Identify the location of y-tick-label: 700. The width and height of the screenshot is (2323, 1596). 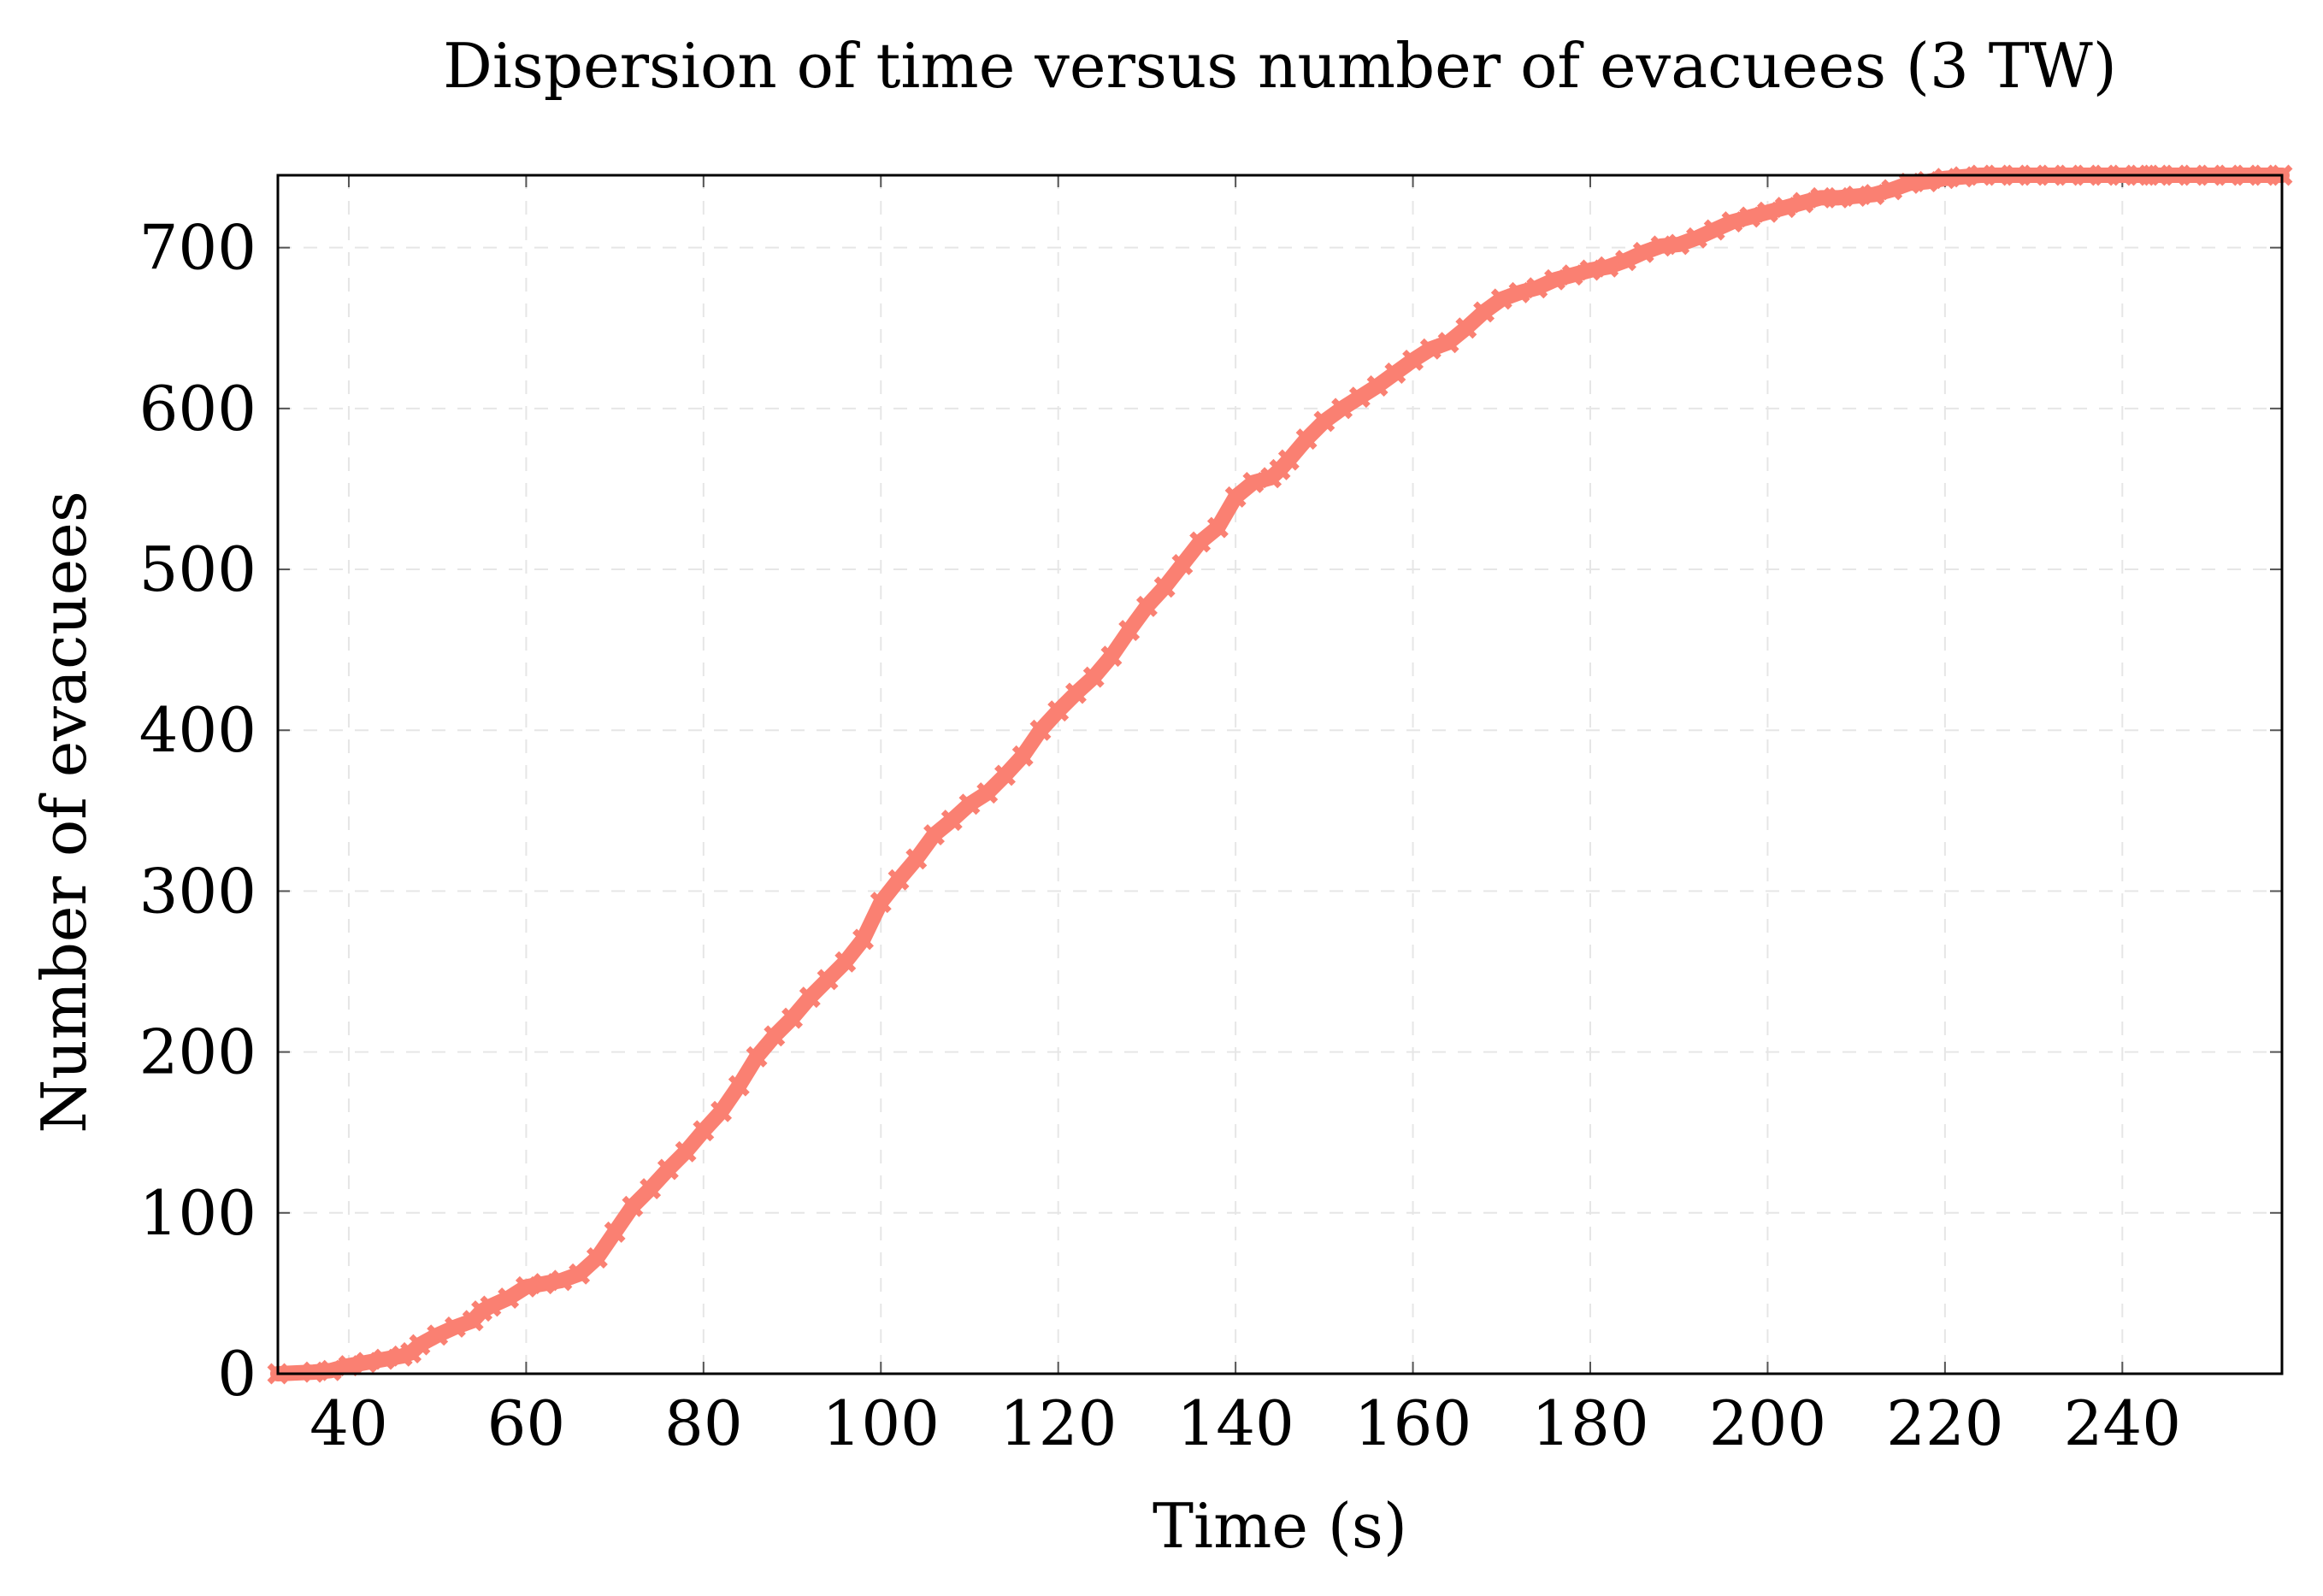
(198, 248).